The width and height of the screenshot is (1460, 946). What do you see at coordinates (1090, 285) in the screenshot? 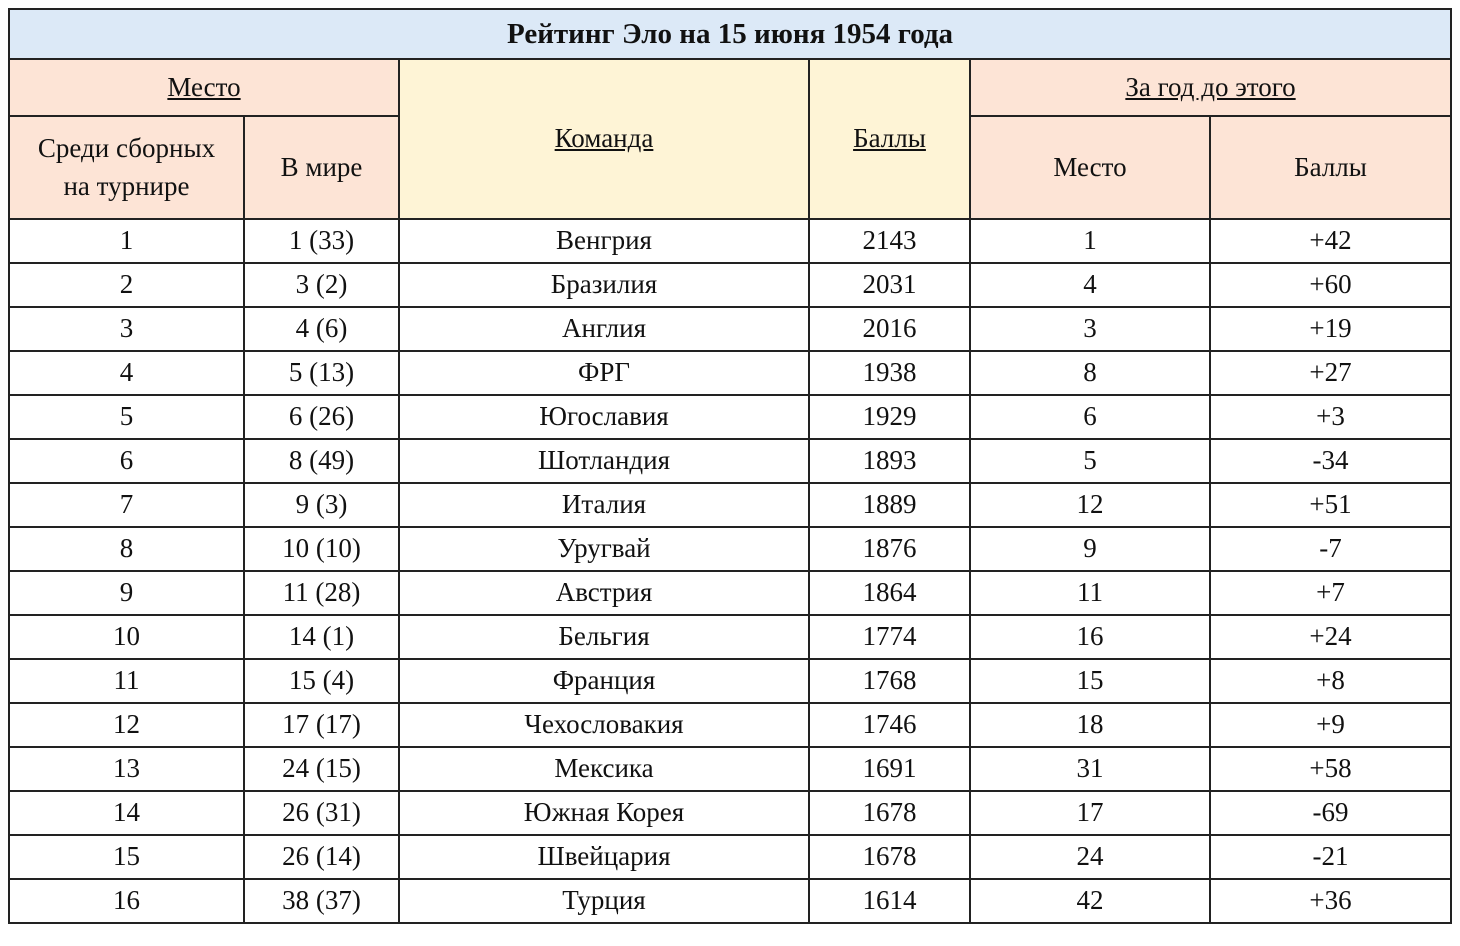
I see `cell-prev-place: 4` at bounding box center [1090, 285].